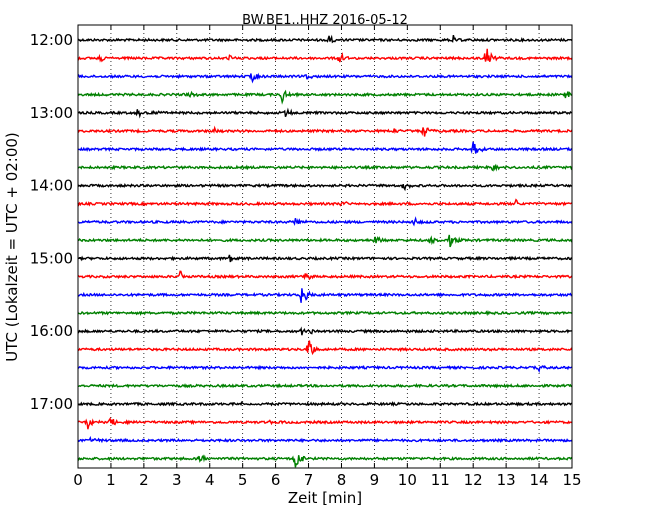  Describe the element at coordinates (506, 480) in the screenshot. I see `x-tick-label: 13` at that location.